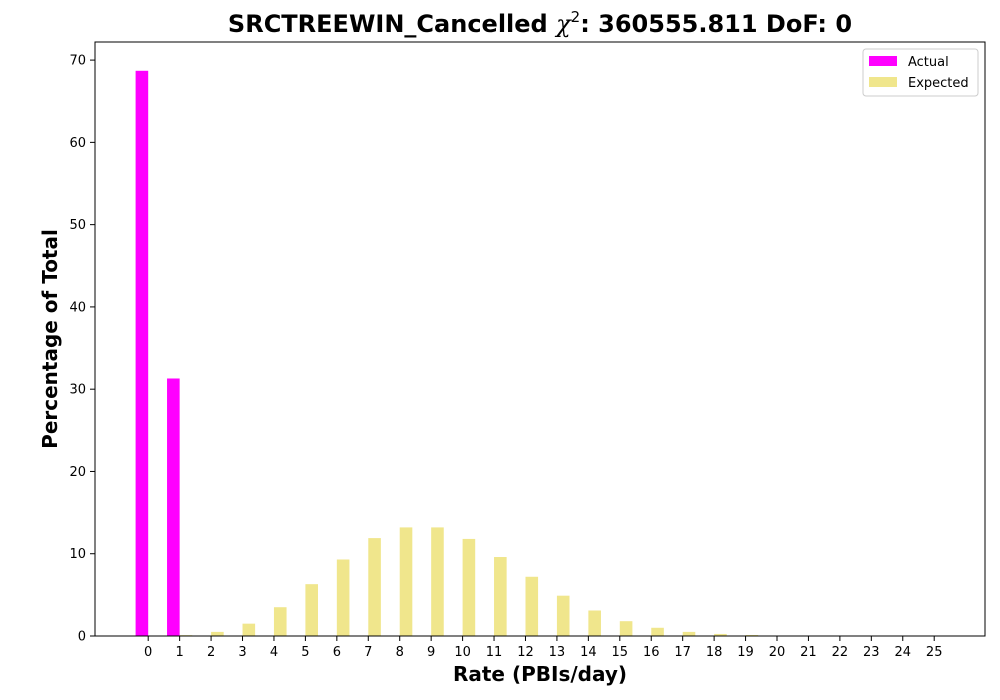 The width and height of the screenshot is (1000, 700). Describe the element at coordinates (682, 652) in the screenshot. I see `x-tick-label-17: 17` at that location.